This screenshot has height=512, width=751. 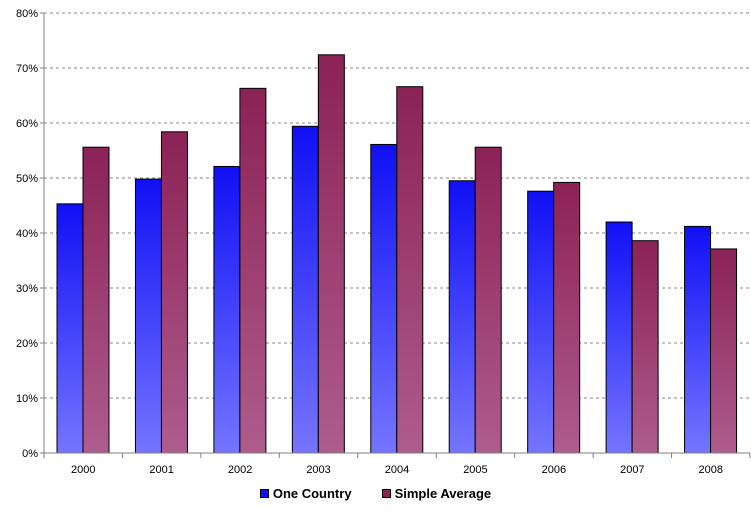 What do you see at coordinates (632, 470) in the screenshot?
I see `x-tick-label: 2007` at bounding box center [632, 470].